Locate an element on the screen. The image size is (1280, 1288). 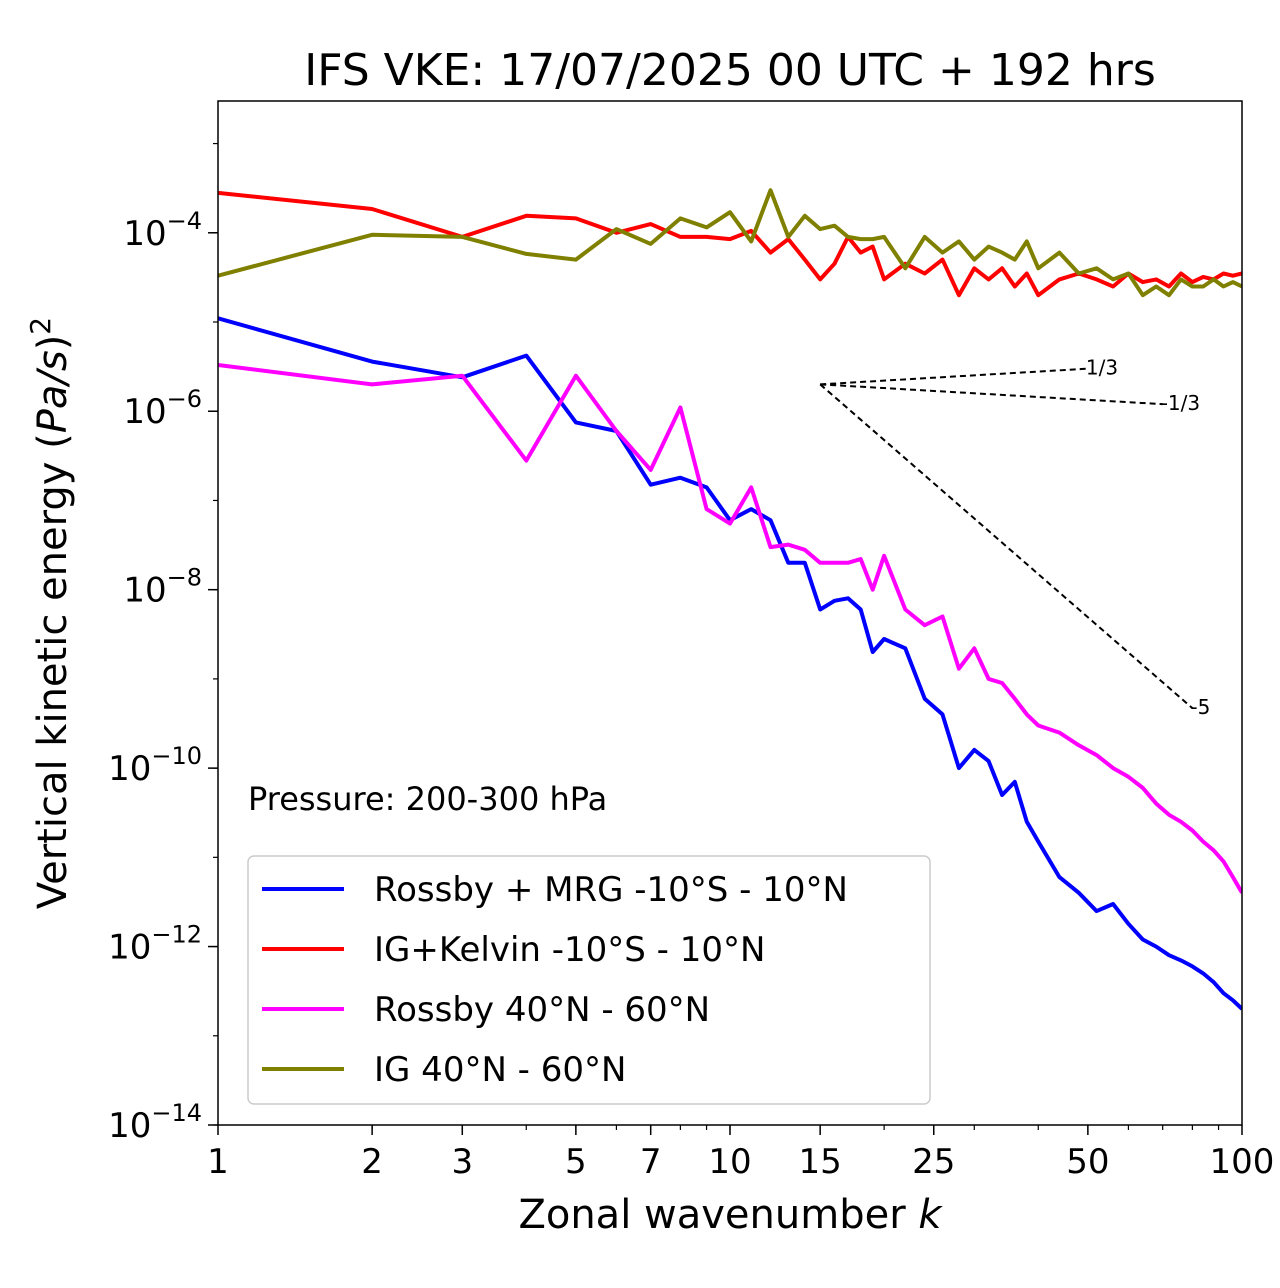
x-axis-ticks: 1 2 3 5 7 10 15 25 50 100 is located at coordinates (740, 1153).